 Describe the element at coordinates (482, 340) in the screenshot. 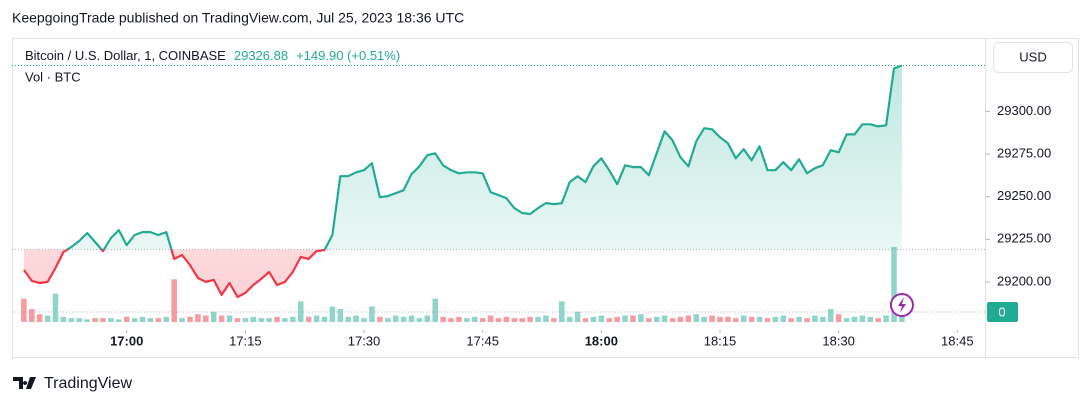

I see `x-tick-label: 17:45` at that location.